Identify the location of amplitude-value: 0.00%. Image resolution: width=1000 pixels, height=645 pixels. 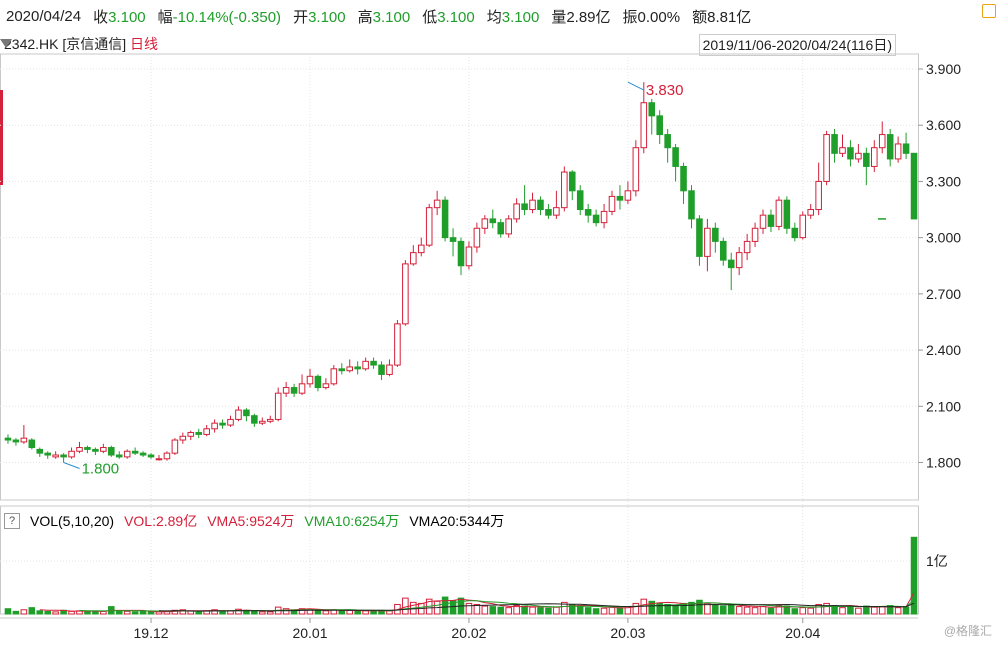
(659, 17).